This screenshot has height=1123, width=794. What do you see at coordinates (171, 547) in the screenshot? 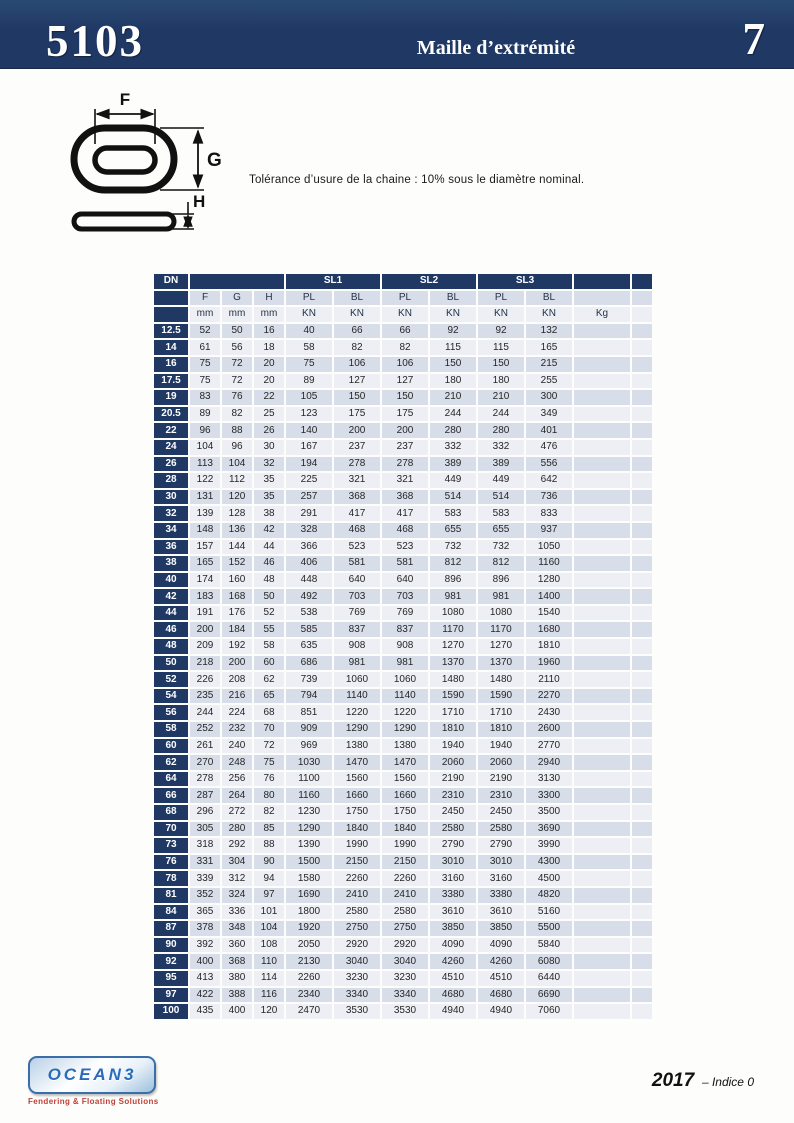
I see `dn-value: 36` at bounding box center [171, 547].